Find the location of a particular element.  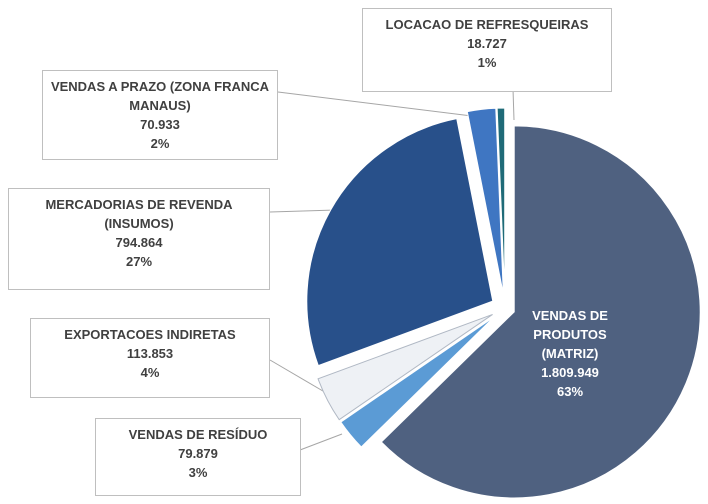

percent-label: 4% is located at coordinates (150, 372).